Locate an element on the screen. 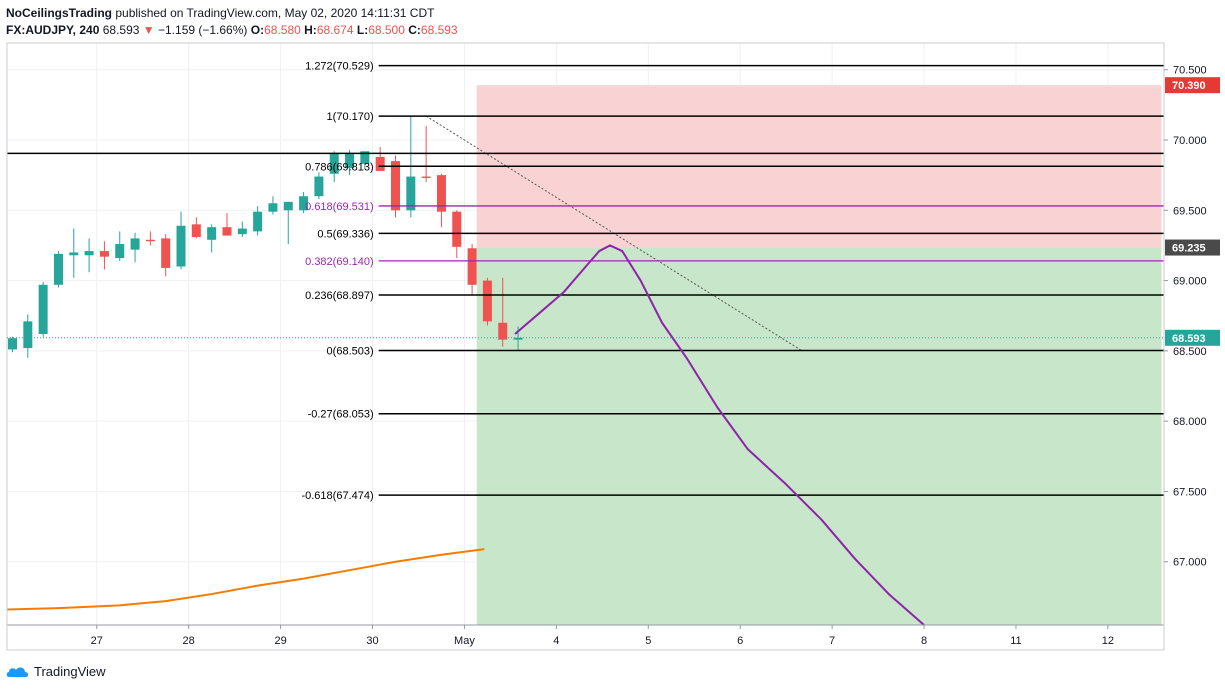 This screenshot has height=691, width=1225. x-tick-label: 12 is located at coordinates (1108, 641).